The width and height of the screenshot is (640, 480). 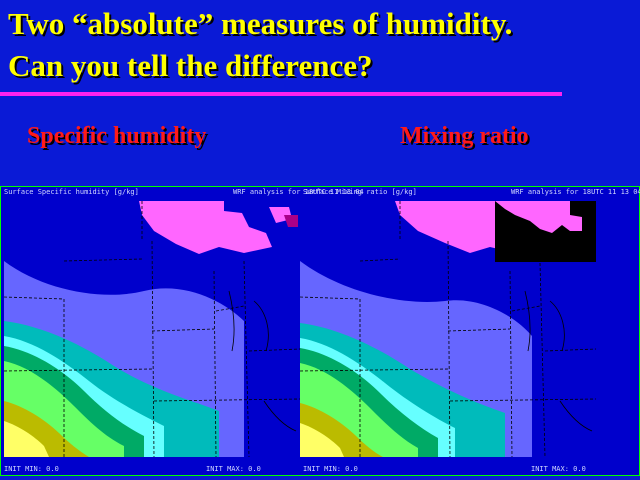 I want to click on slide-title-line-2: Can you tell the difference?, so click(x=190, y=65).